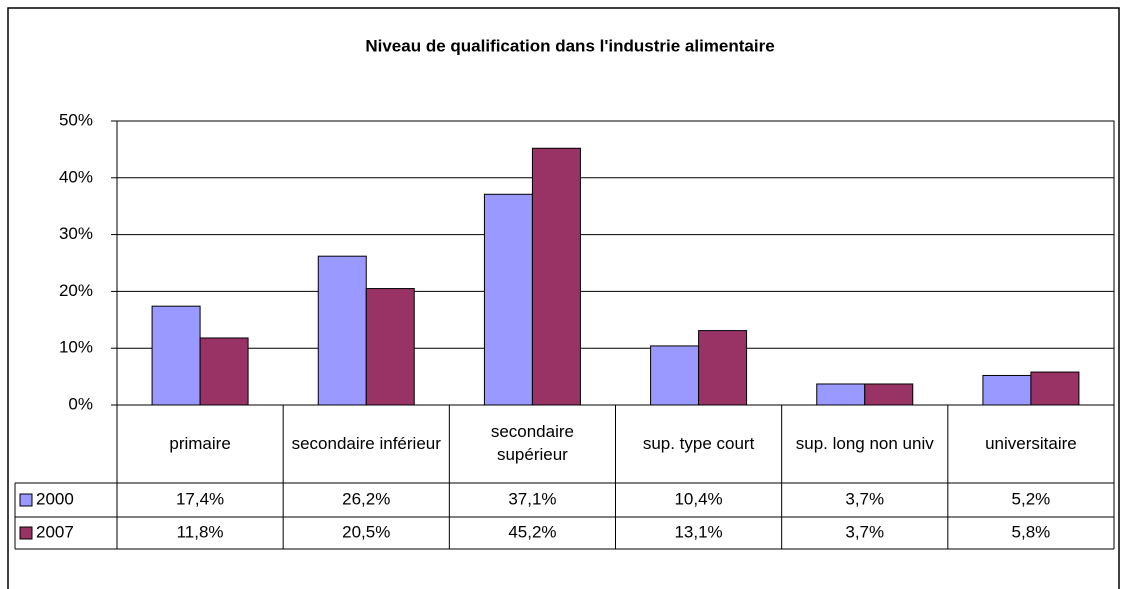  I want to click on y-tick-label: 50%, so click(76, 119).